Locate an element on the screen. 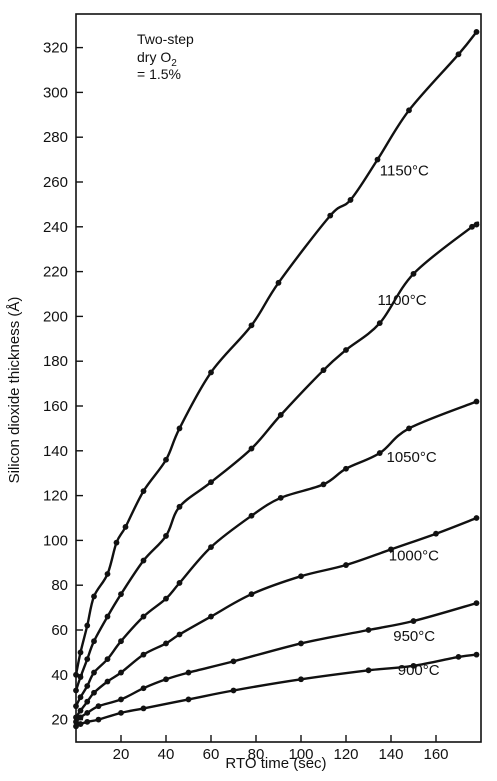  y-tick-label: 280 is located at coordinates (55, 137).